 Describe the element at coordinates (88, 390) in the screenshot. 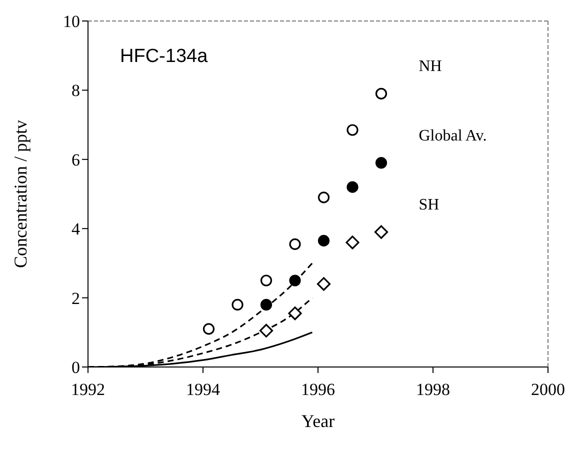

I see `x-tick-label: 1992` at that location.